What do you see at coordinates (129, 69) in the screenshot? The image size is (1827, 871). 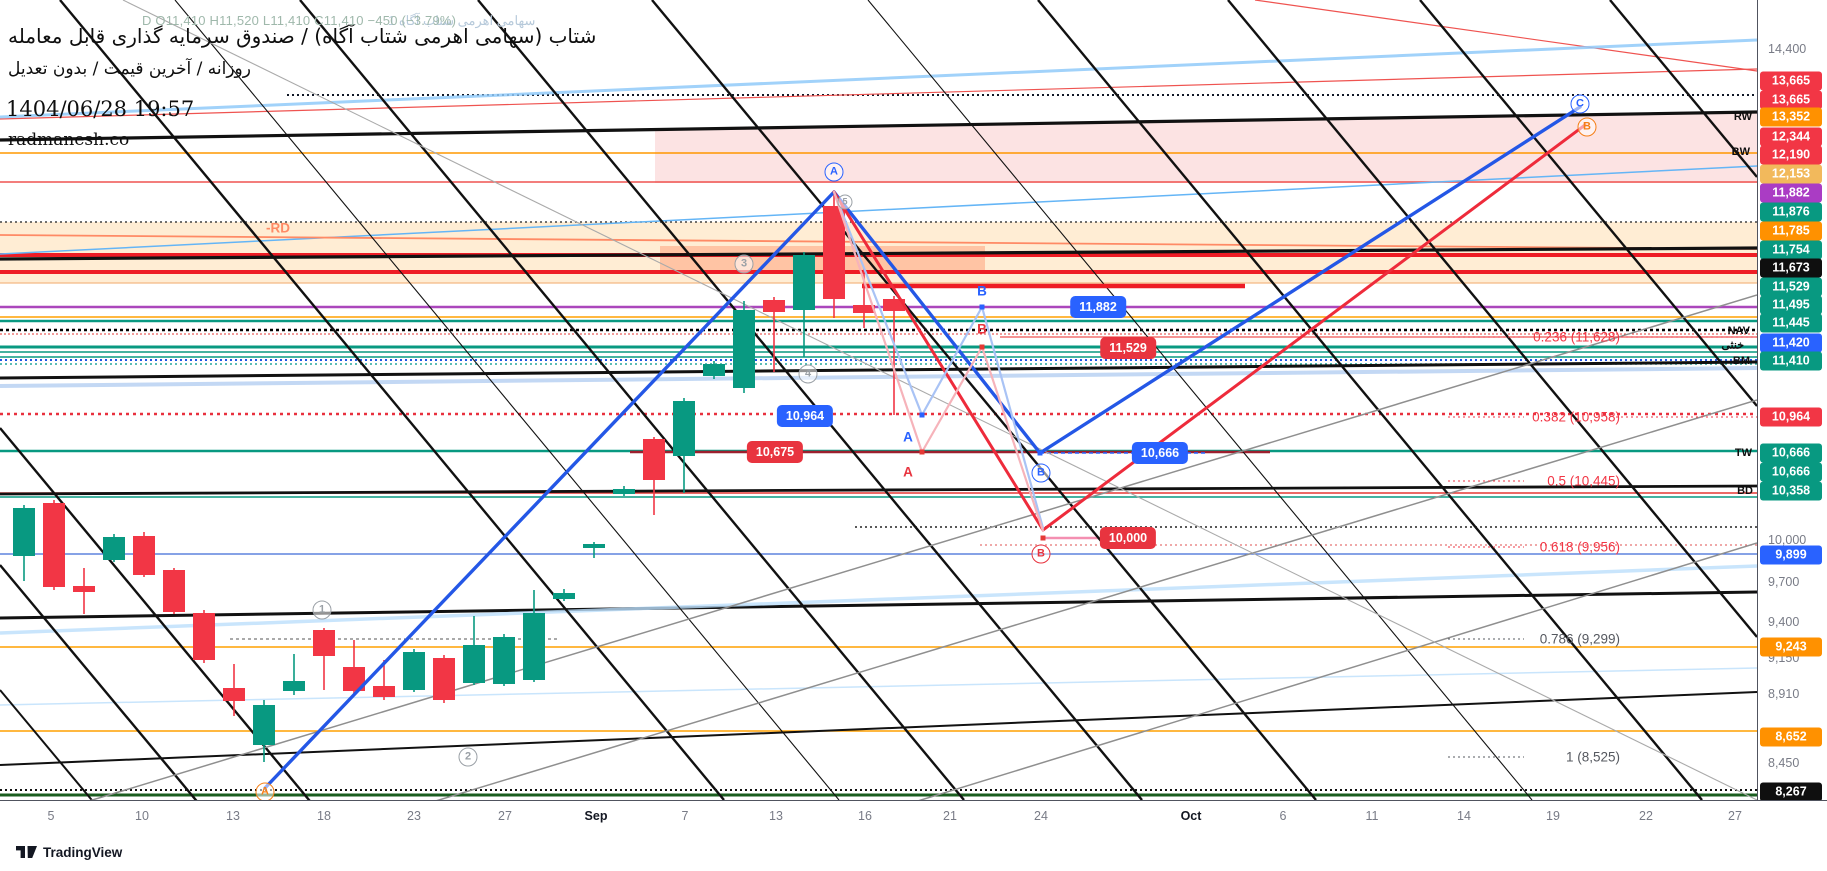 I see `chart-settings-subtitle: روزانه / آخرین قیمت / بدون تعدیل` at bounding box center [129, 69].